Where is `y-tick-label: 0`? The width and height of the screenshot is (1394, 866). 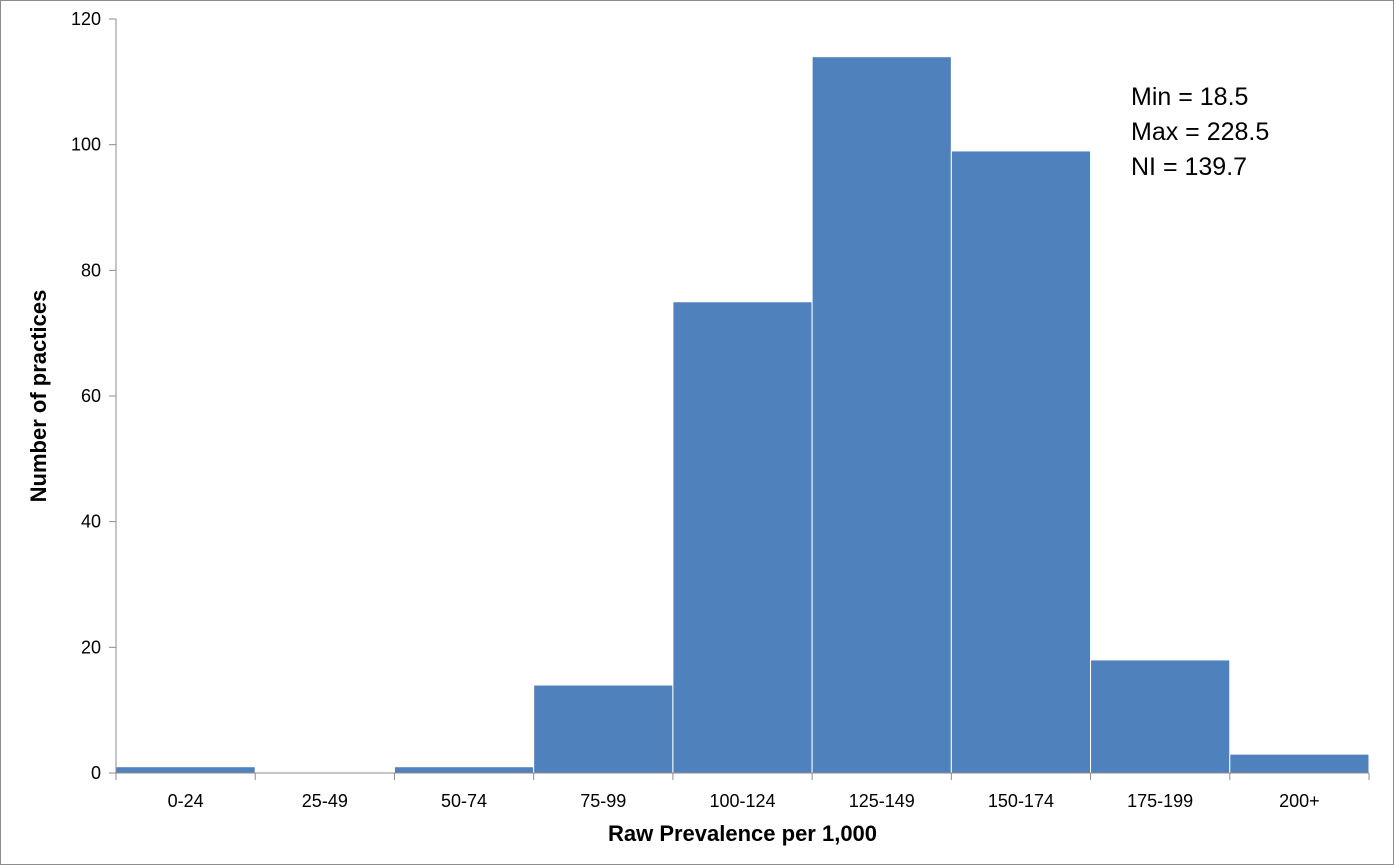
y-tick-label: 0 is located at coordinates (96, 773).